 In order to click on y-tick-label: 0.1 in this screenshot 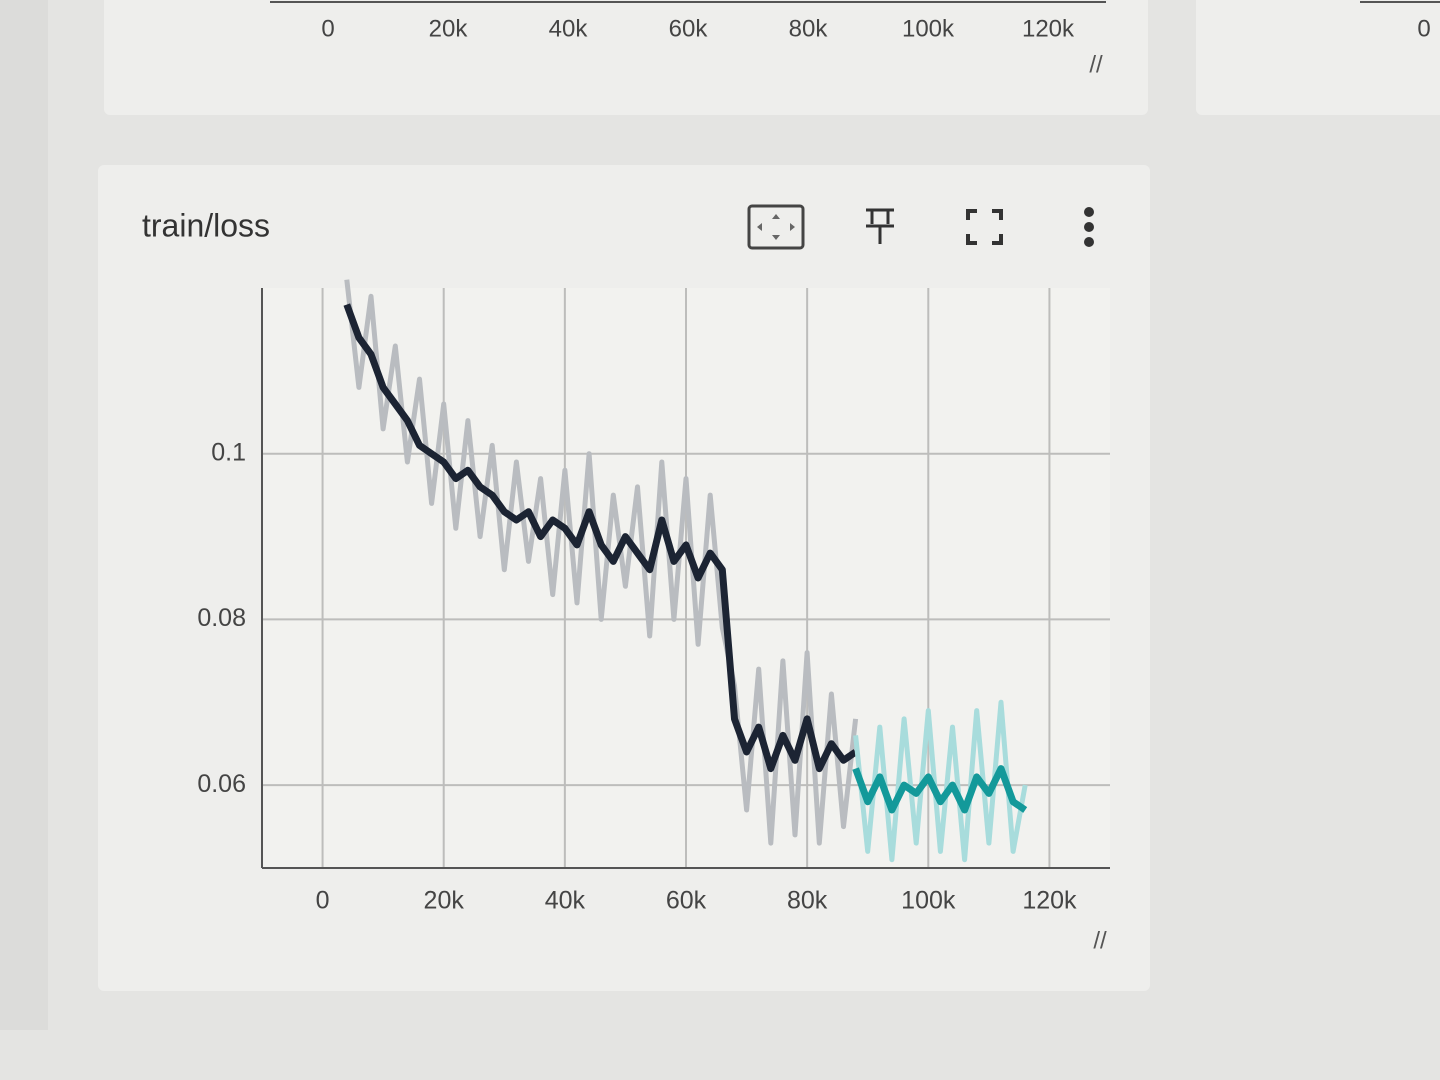, I will do `click(228, 452)`.